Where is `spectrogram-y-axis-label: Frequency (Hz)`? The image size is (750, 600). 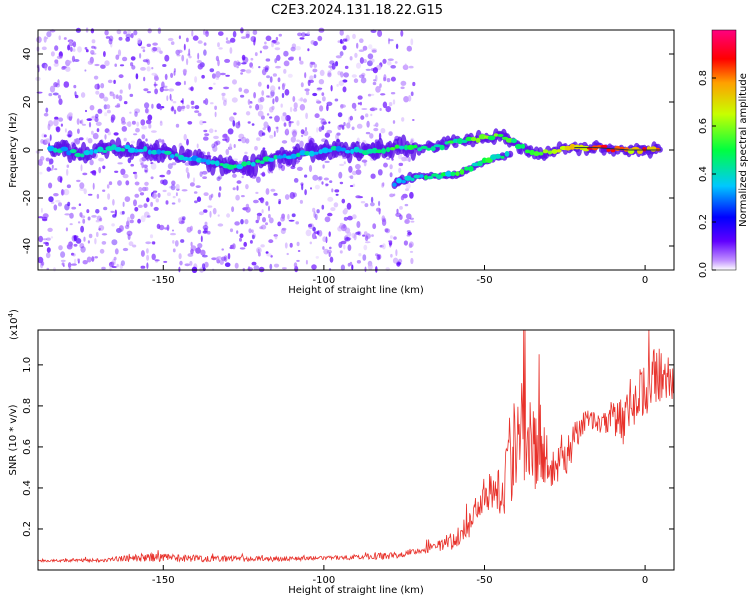 spectrogram-y-axis-label: Frequency (Hz) is located at coordinates (13, 150).